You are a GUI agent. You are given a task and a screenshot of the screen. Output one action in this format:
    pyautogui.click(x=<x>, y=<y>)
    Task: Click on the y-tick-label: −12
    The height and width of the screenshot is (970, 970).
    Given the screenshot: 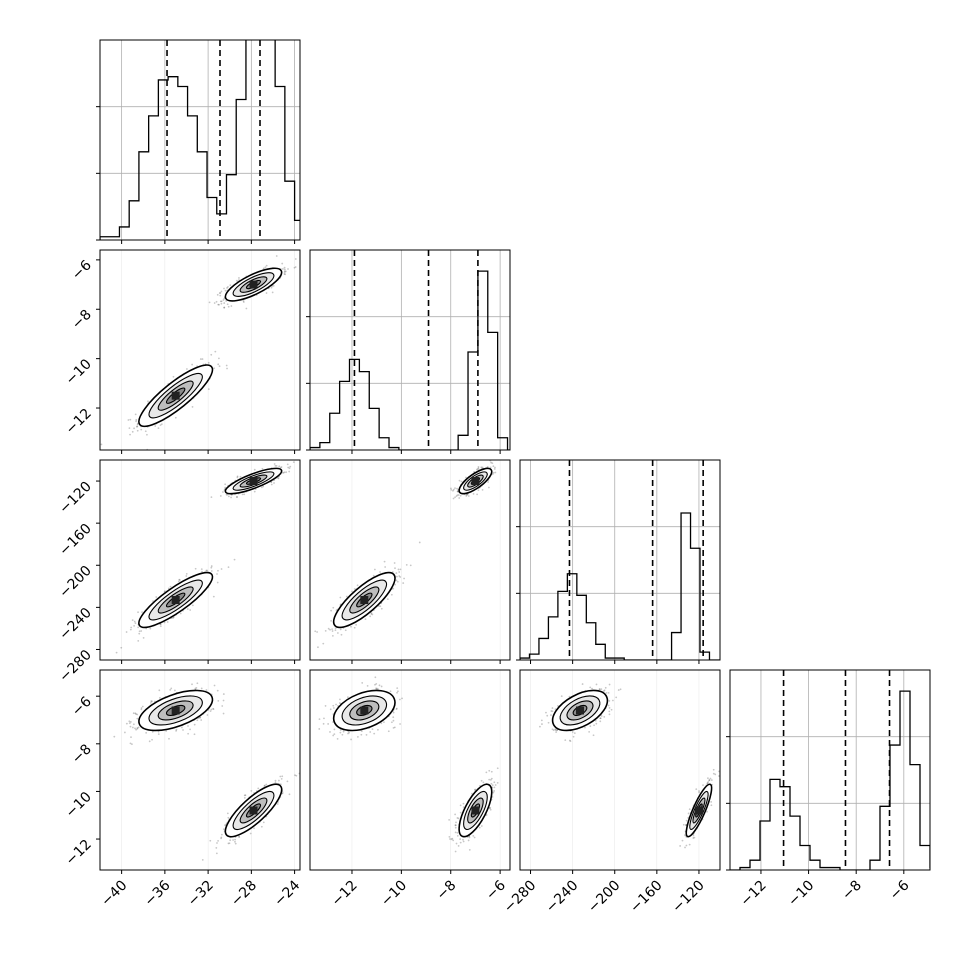 What is the action you would take?
    pyautogui.click(x=79, y=422)
    